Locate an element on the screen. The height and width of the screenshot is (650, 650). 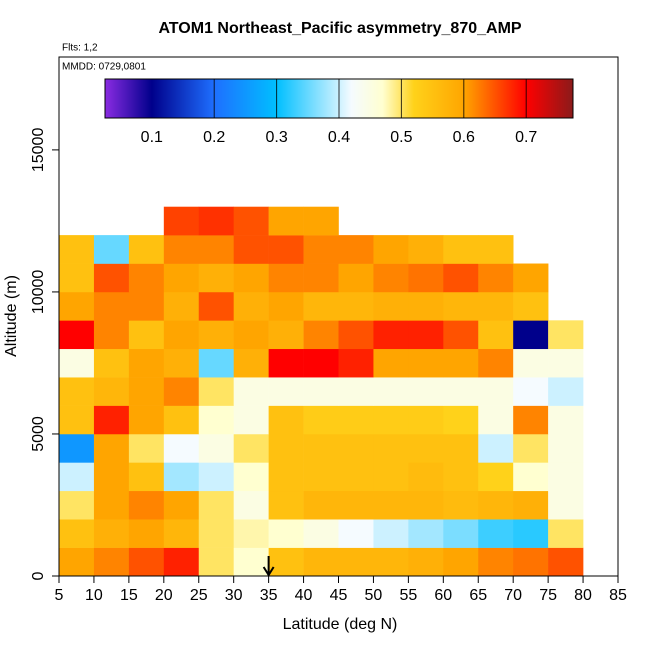
colorbar-tick-label: 0.5 is located at coordinates (401, 137).